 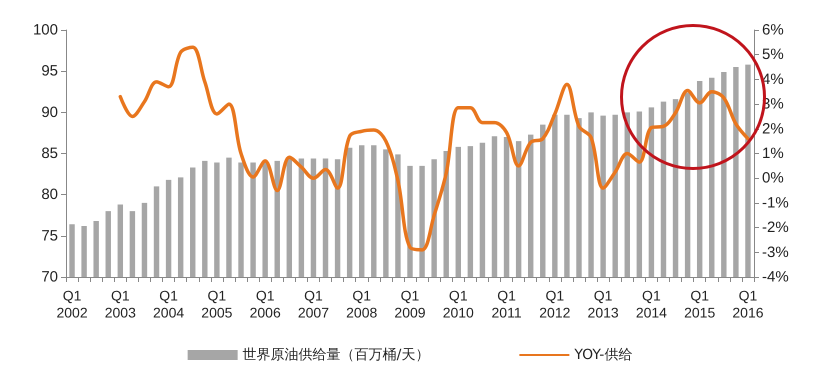 What do you see at coordinates (507, 304) in the screenshot?
I see `x-tick-label: Q1 2011` at bounding box center [507, 304].